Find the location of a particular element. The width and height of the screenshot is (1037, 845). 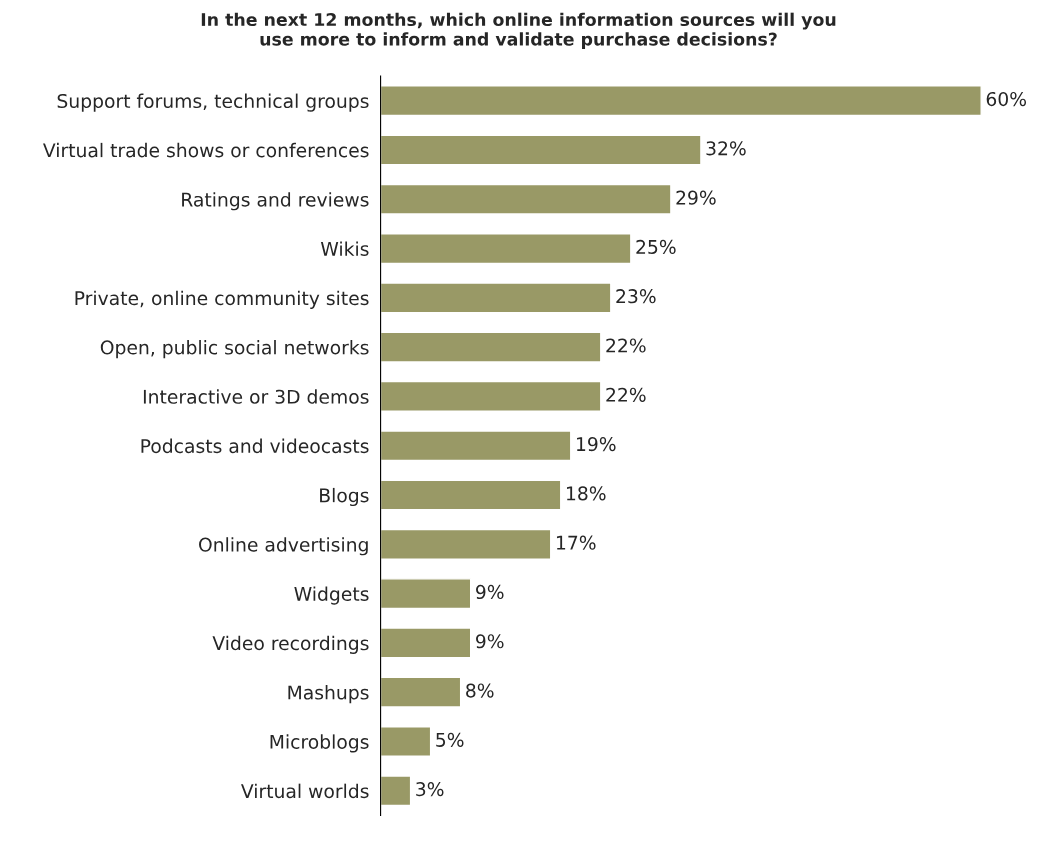

y-tick-label: Mashups is located at coordinates (328, 694).